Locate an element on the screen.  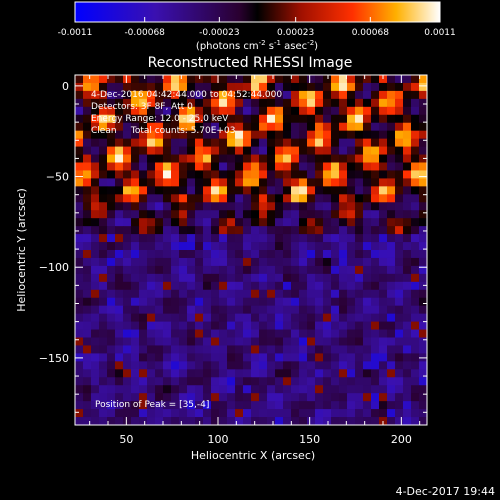
x-axis-label: Heliocentric X (arcsec) is located at coordinates (253, 455).